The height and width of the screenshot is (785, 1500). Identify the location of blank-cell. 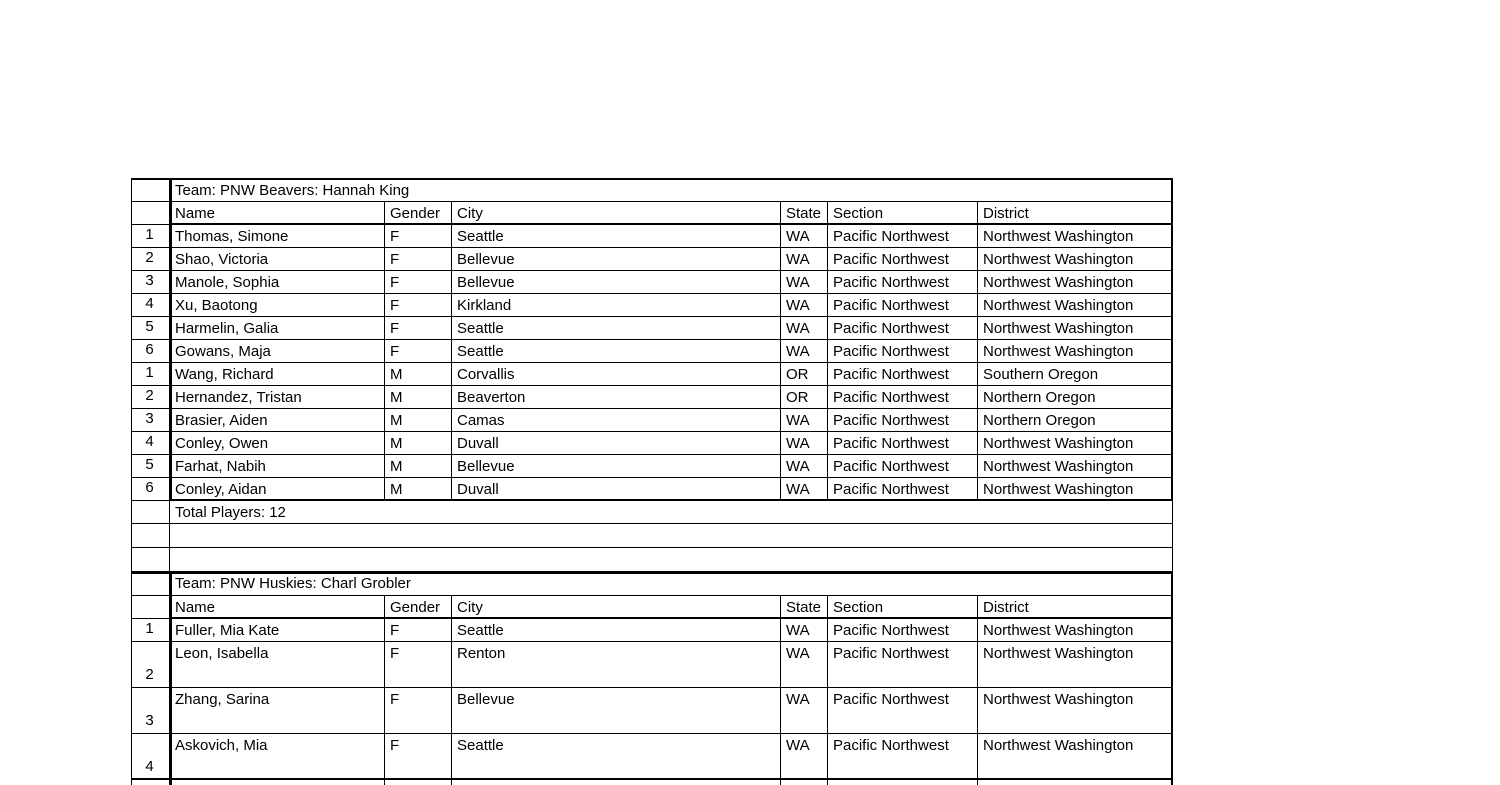
(671, 560).